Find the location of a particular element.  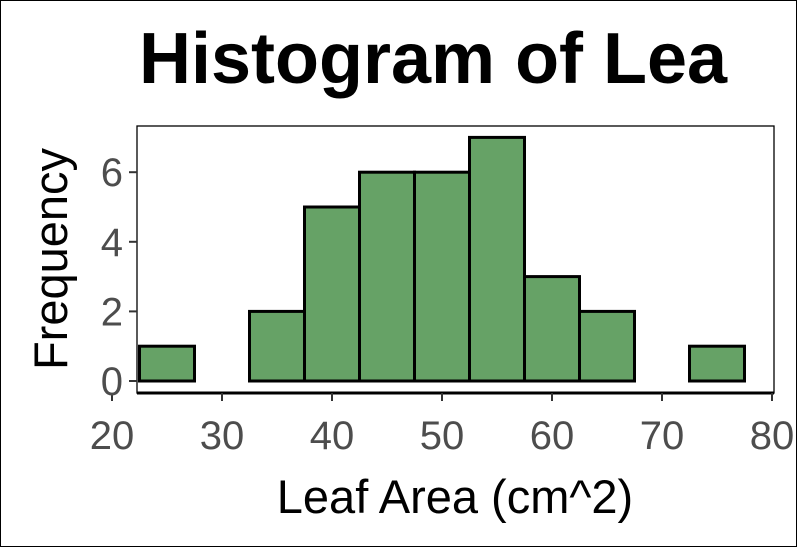

y-axis-title: Frequency is located at coordinates (50, 258).